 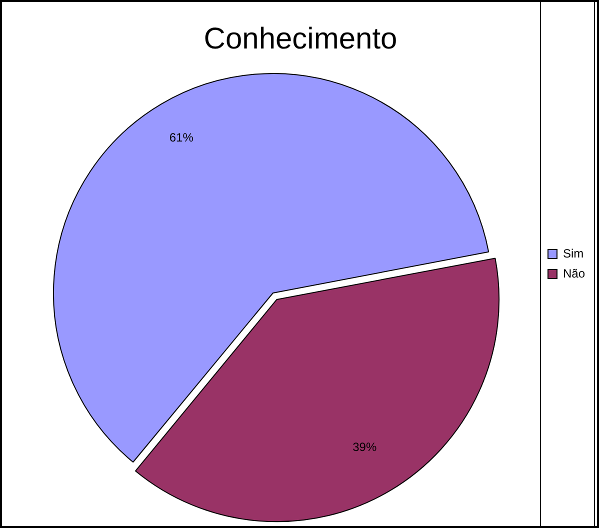 What do you see at coordinates (574, 273) in the screenshot?
I see `legend-label: Não` at bounding box center [574, 273].